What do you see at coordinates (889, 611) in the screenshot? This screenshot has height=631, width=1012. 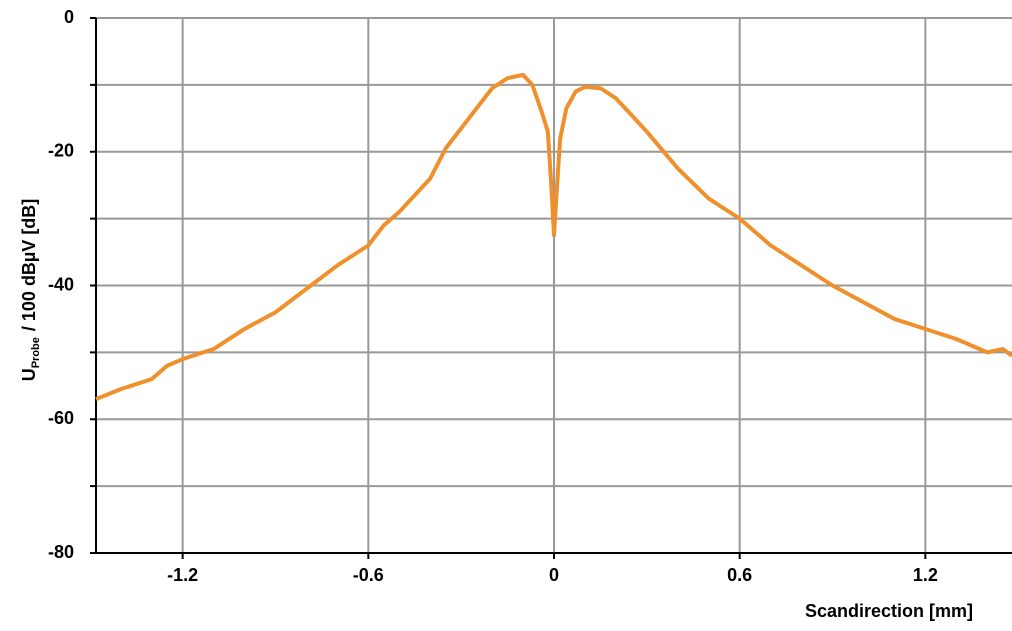 I see `x-axis-label: Scandirection [mm]` at bounding box center [889, 611].